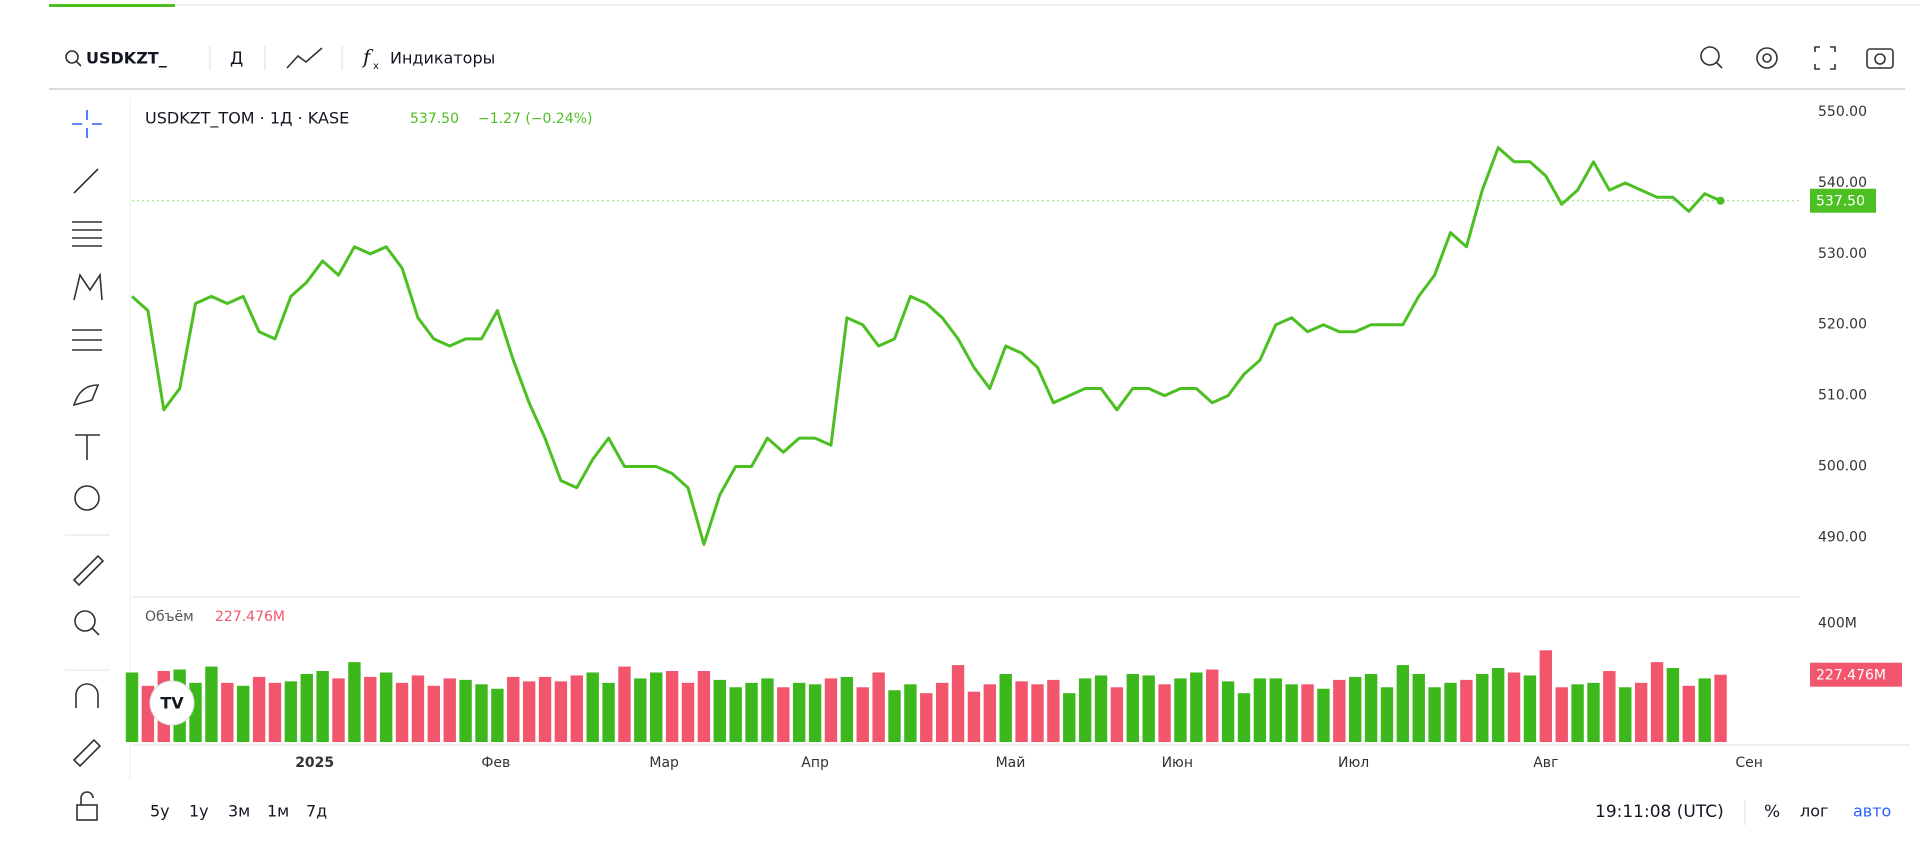  I want to click on line-tool, so click(86, 181).